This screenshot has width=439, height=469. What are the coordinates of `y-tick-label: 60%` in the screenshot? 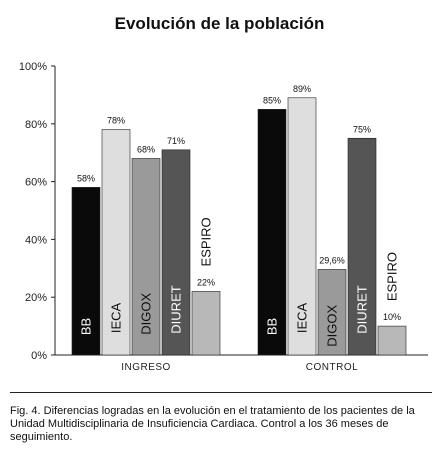 It's located at (36, 183).